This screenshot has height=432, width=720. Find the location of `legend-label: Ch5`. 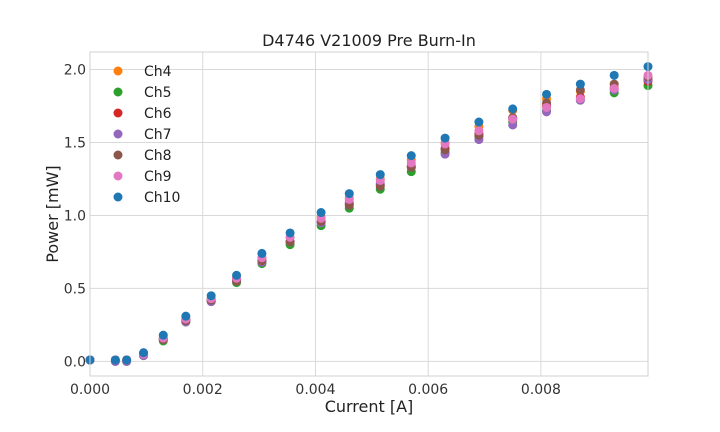

legend-label: Ch5 is located at coordinates (158, 93).